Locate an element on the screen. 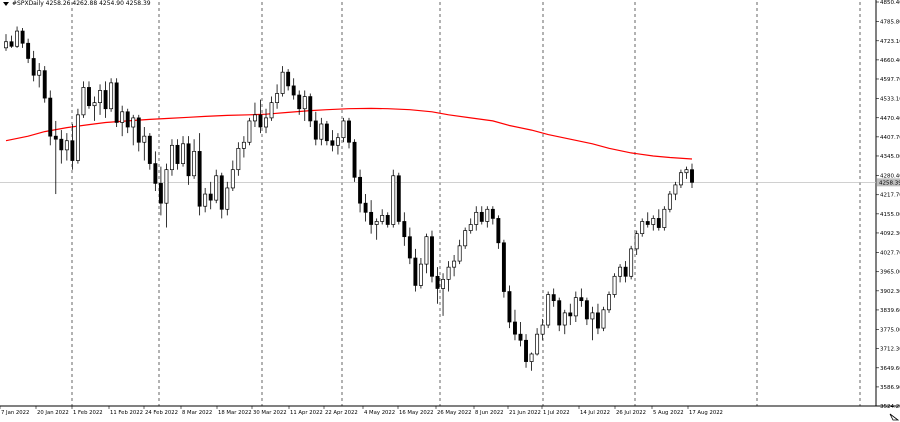  x-tick-label: 30 Mar 2022 is located at coordinates (270, 413).